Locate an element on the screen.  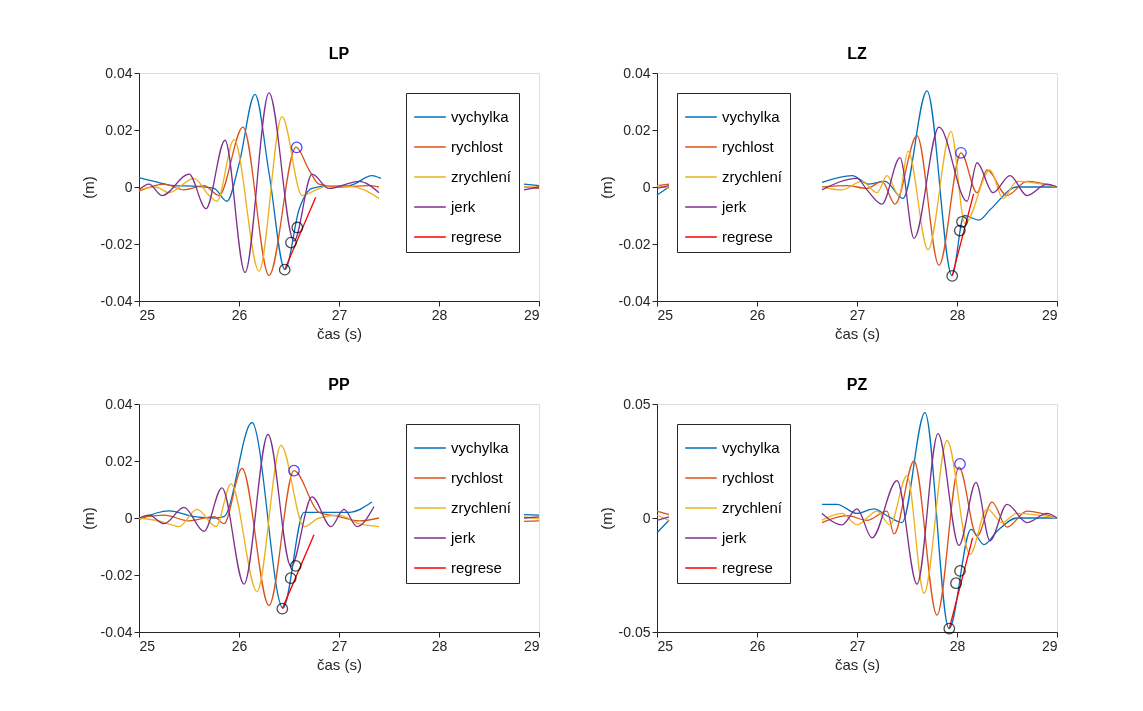
y-tick-label: 0.05 is located at coordinates (637, 403).